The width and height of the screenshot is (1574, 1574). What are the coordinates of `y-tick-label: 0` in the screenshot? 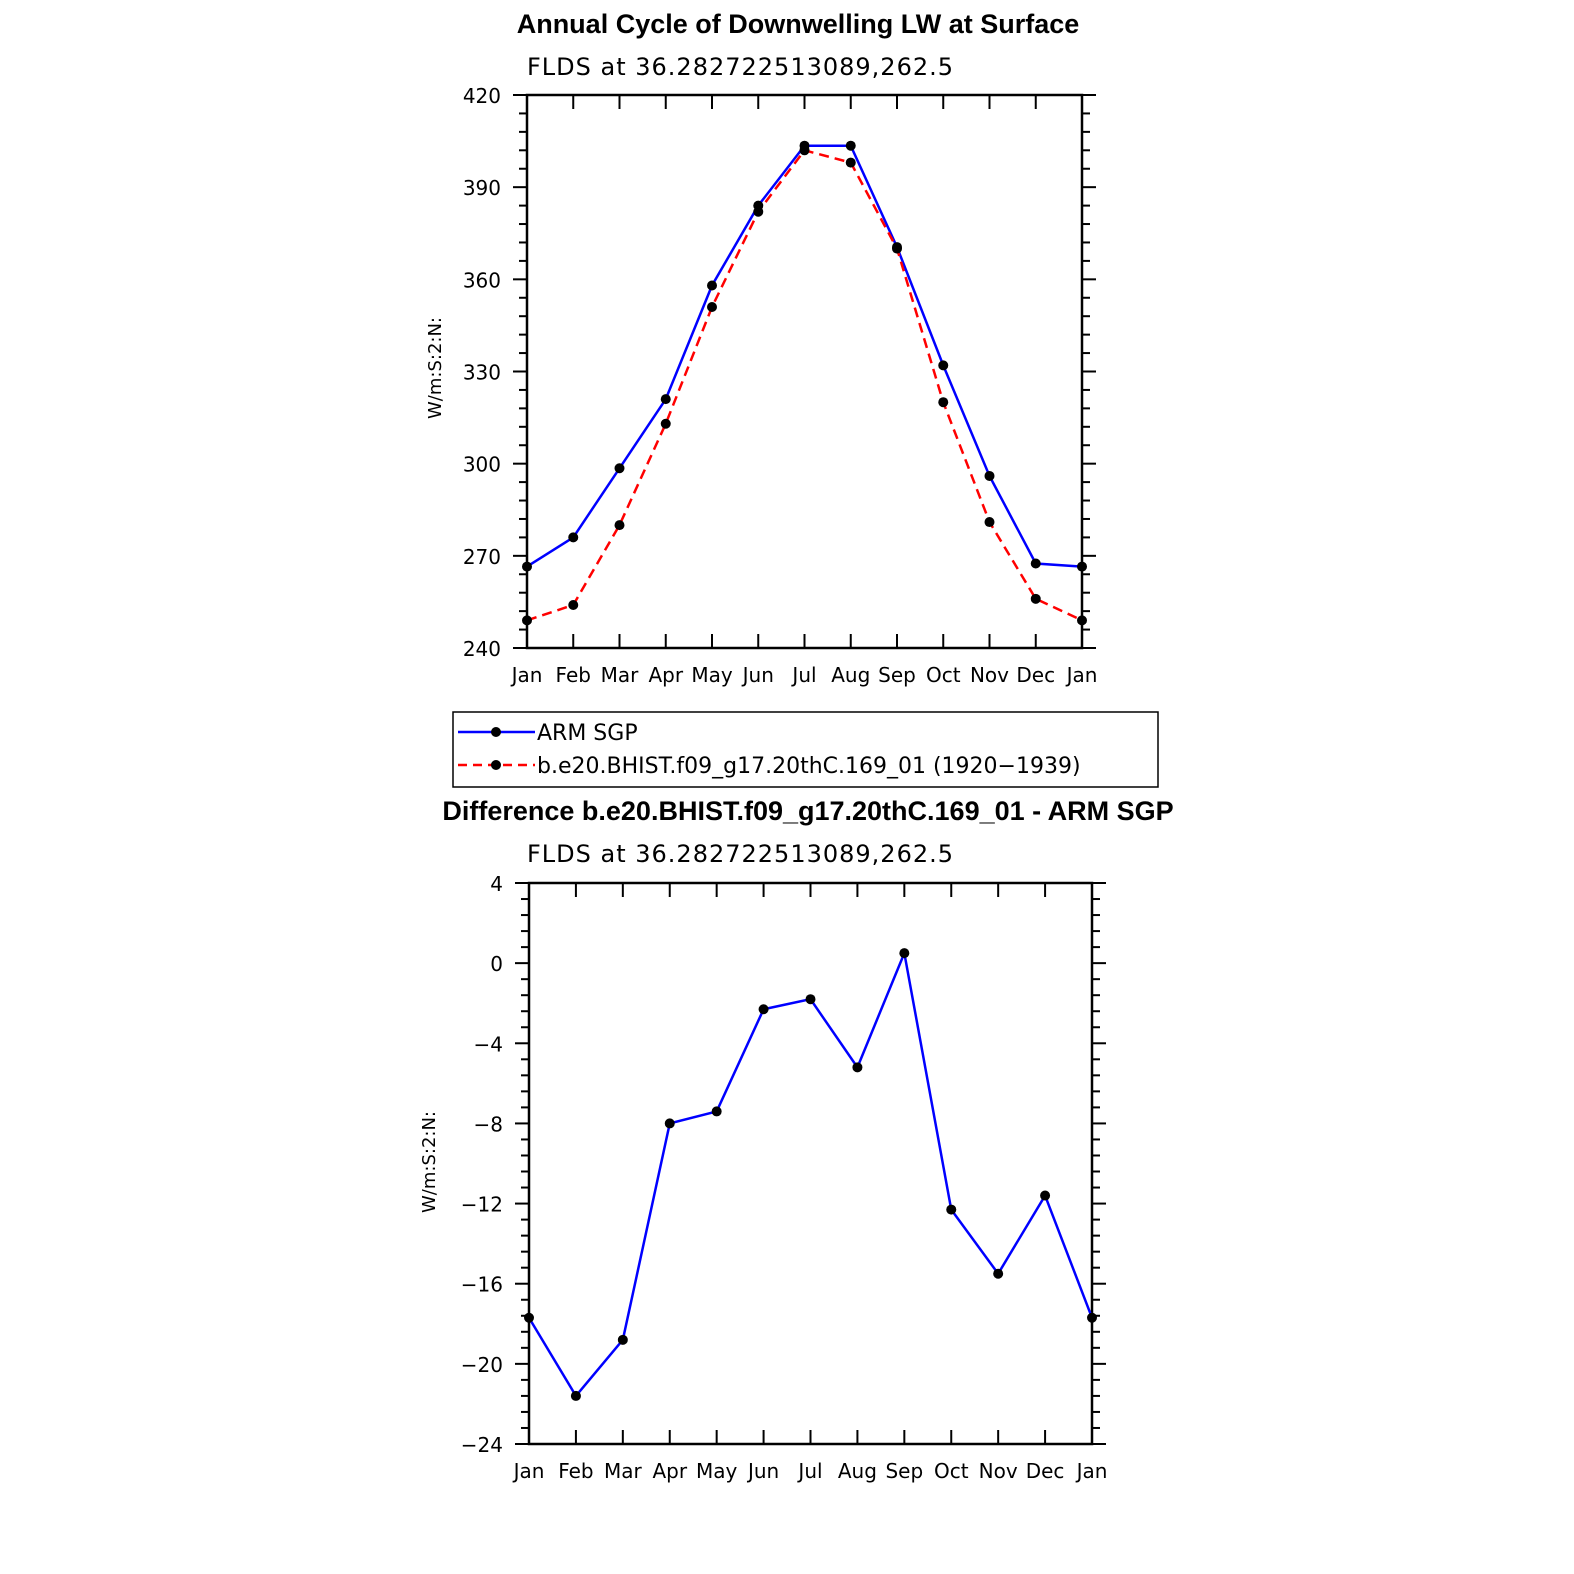 It's located at (496, 964).